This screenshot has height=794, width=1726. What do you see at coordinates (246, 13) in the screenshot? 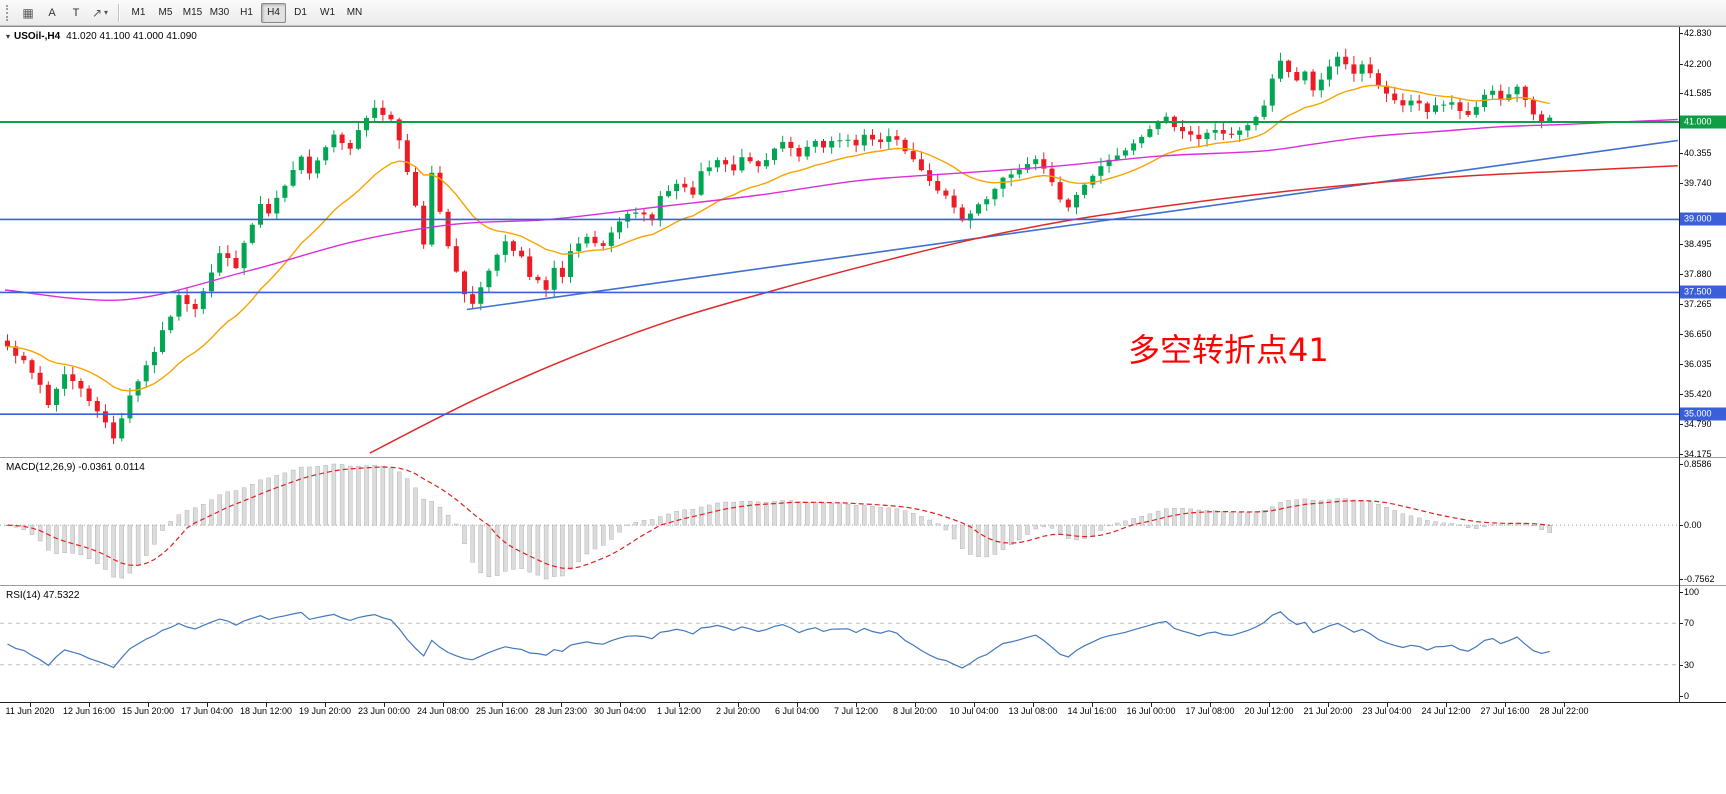
I see `timeframe-button-h1: H1` at bounding box center [246, 13].